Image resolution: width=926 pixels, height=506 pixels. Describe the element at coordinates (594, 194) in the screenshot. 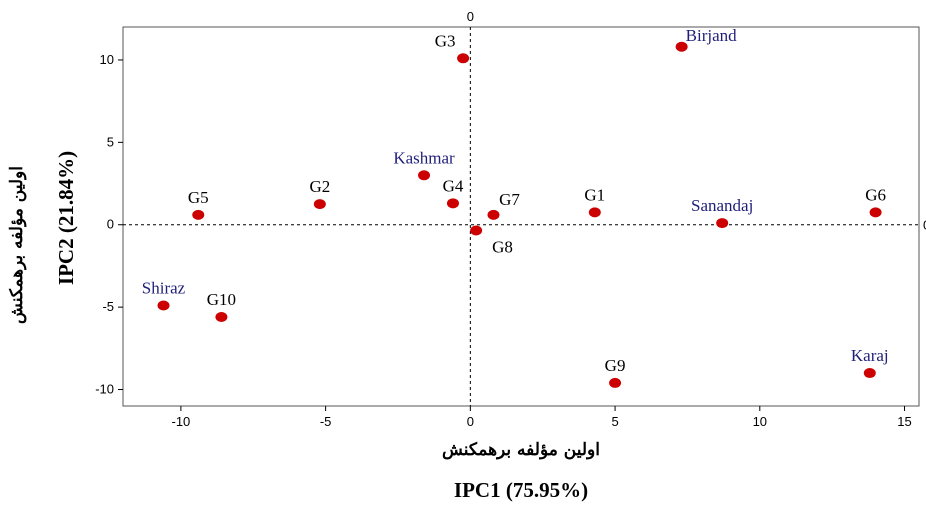

I see `label-g1: G1` at that location.